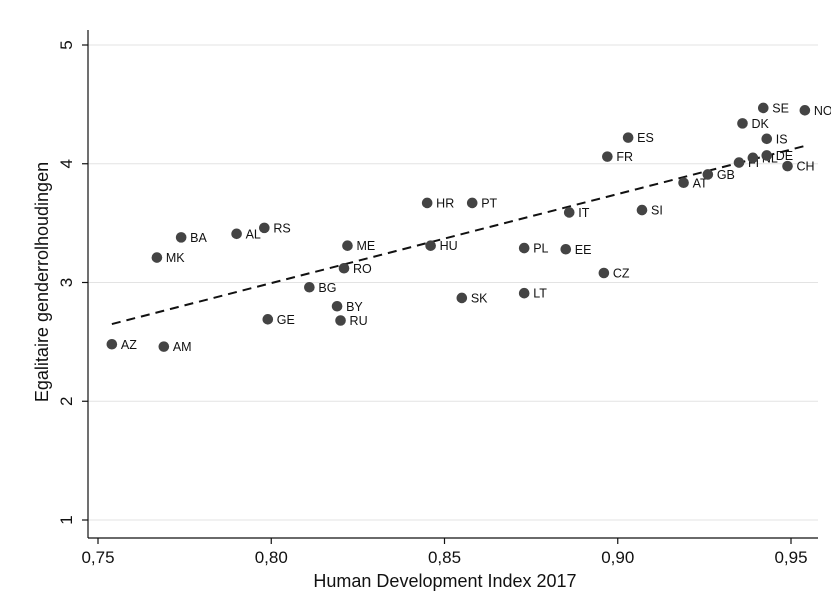 This screenshot has width=831, height=608. I want to click on y-tick-label: 4, so click(66, 163).